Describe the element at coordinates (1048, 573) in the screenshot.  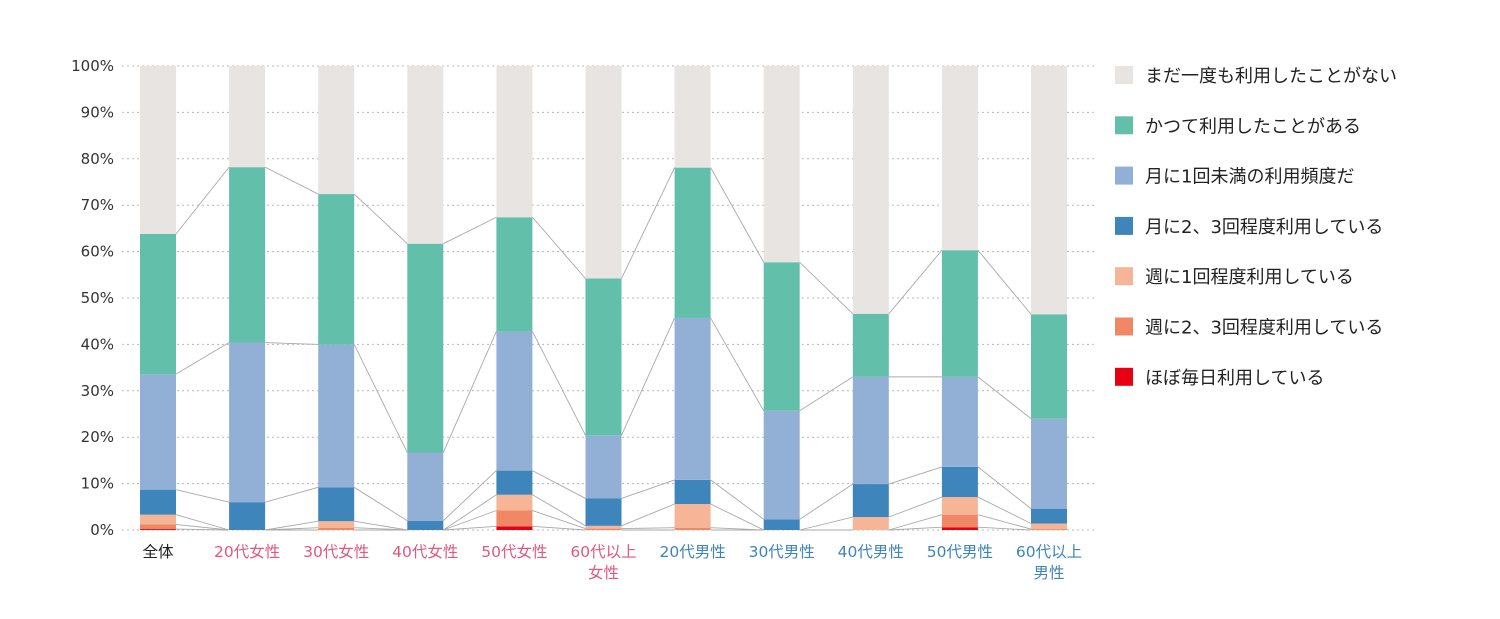
I see `category-label: 男性` at that location.